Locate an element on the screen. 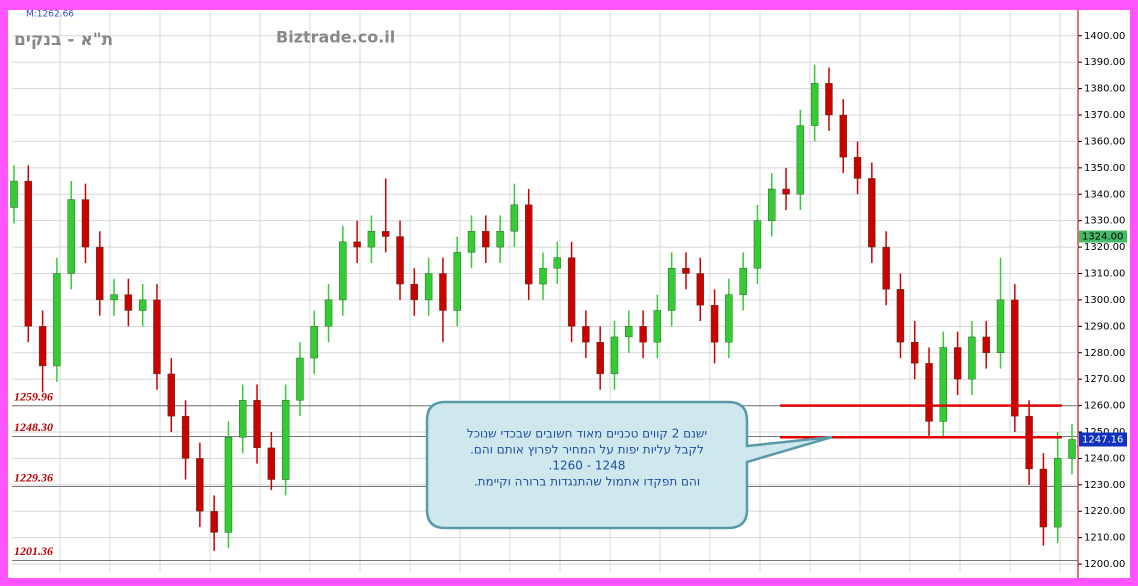 Image resolution: width=1138 pixels, height=586 pixels. y-tick-label: 1220.00 is located at coordinates (1104, 511).